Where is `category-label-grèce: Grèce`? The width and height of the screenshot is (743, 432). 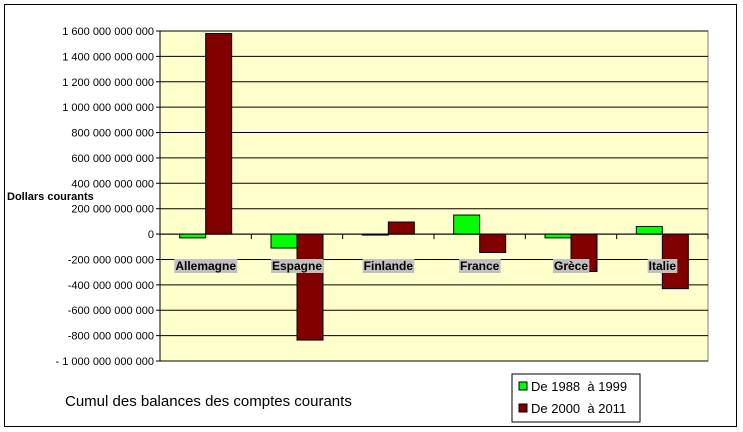 category-label-grèce: Grèce is located at coordinates (571, 266).